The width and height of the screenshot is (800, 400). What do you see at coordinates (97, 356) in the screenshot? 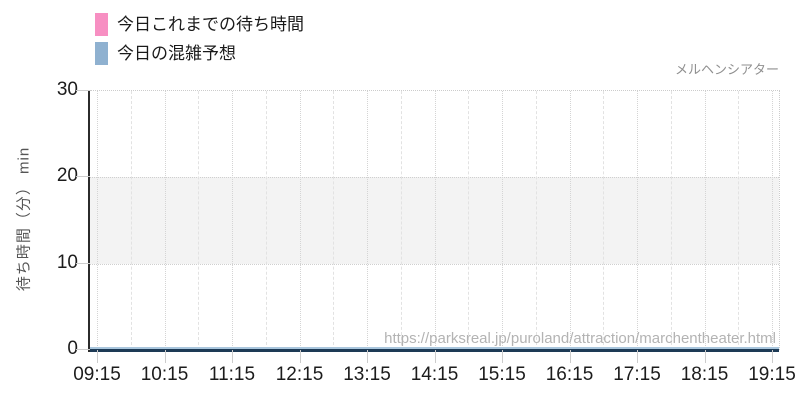
I see `x-tick-mark-09:15` at bounding box center [97, 356].